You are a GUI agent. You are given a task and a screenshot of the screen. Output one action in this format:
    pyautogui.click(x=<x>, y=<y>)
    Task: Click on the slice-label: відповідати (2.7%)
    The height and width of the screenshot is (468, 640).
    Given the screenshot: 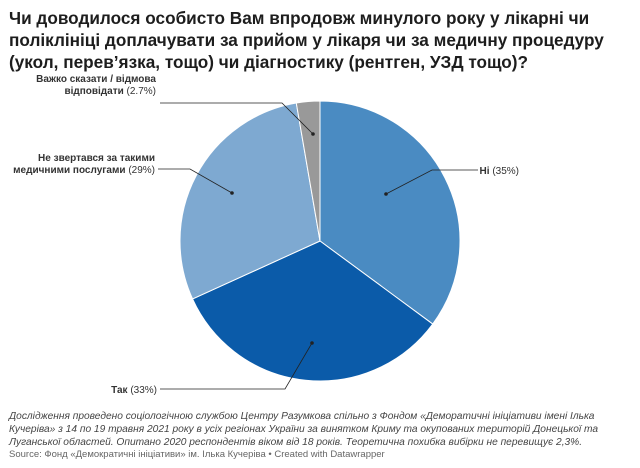 What is the action you would take?
    pyautogui.click(x=110, y=91)
    